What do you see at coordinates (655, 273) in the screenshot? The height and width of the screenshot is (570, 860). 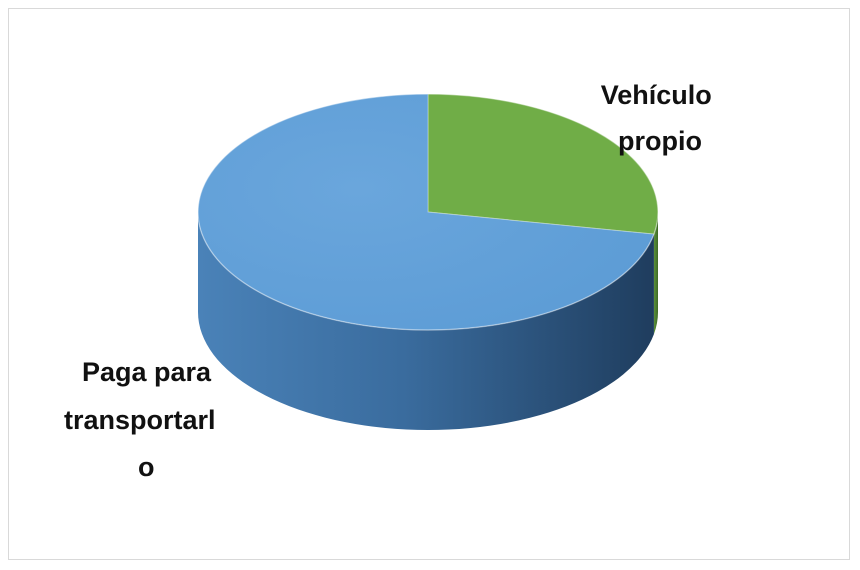 I see `pie-side-veh-culo-propio` at bounding box center [655, 273].